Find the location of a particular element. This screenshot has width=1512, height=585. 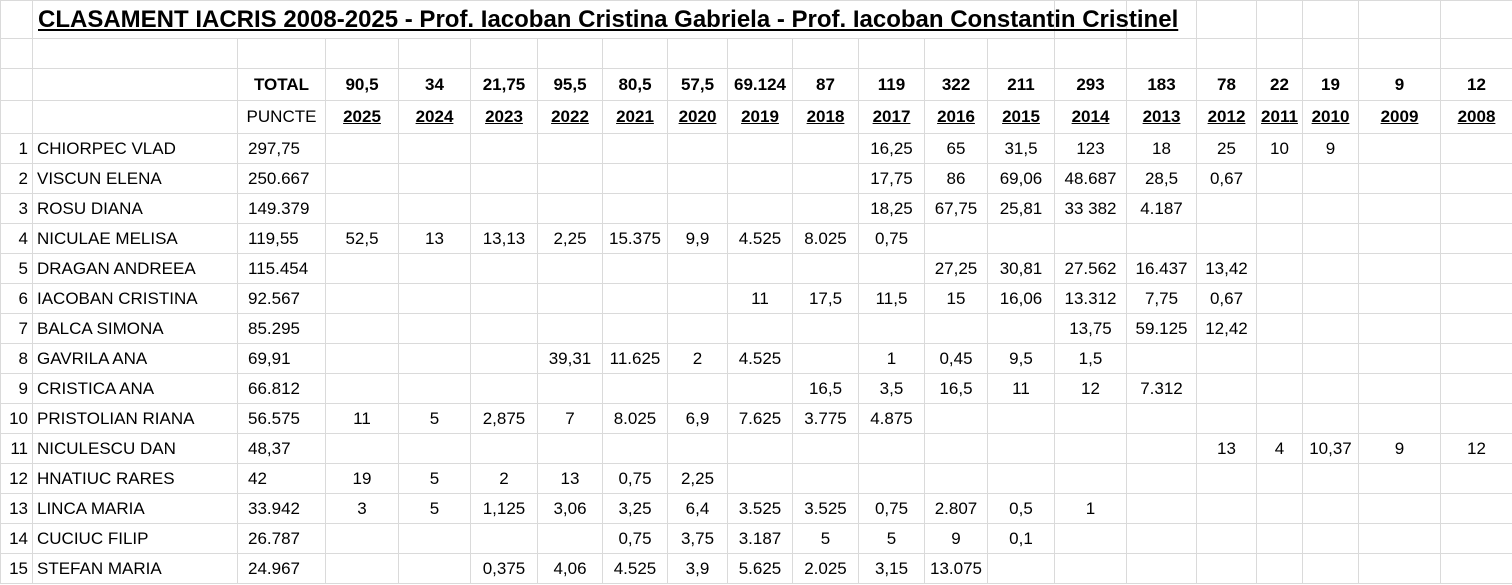

rank: 15 is located at coordinates (16, 568).